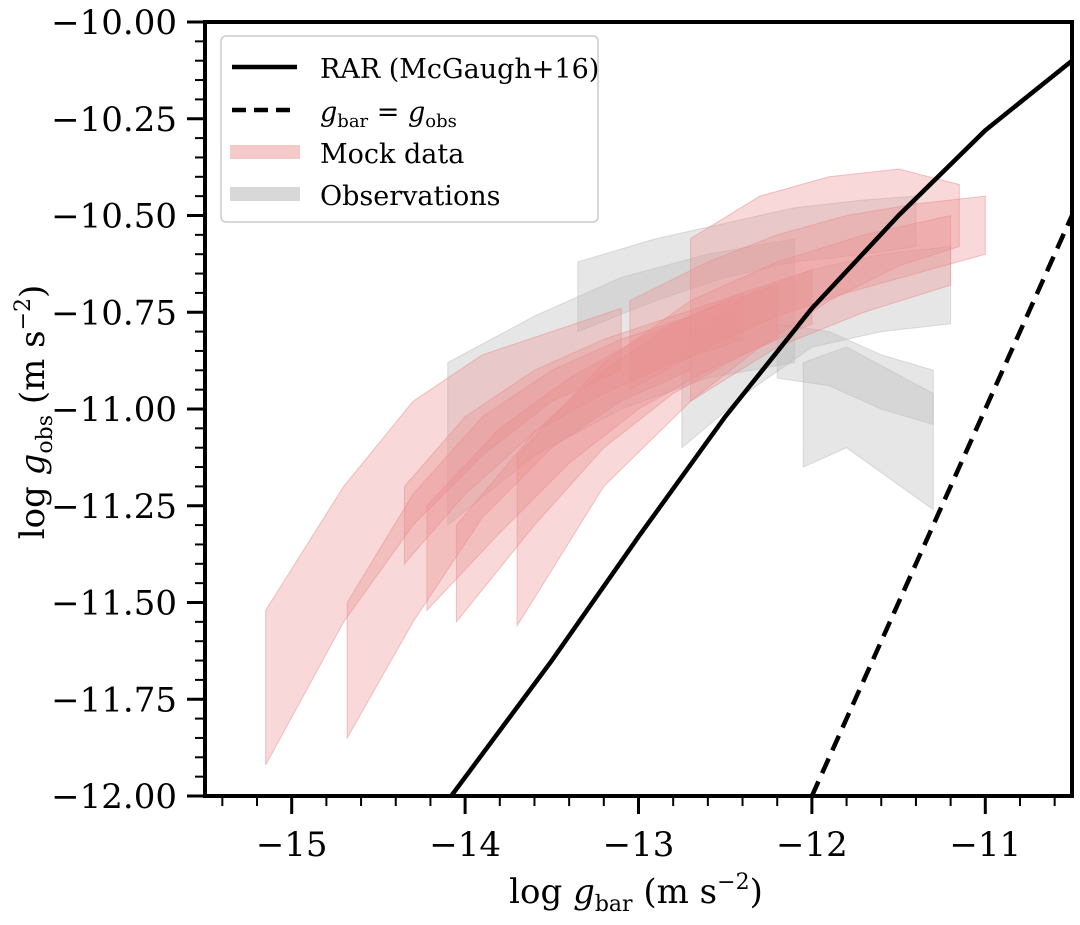 Image resolution: width=1080 pixels, height=925 pixels. I want to click on x-tick-label: −14, so click(465, 845).